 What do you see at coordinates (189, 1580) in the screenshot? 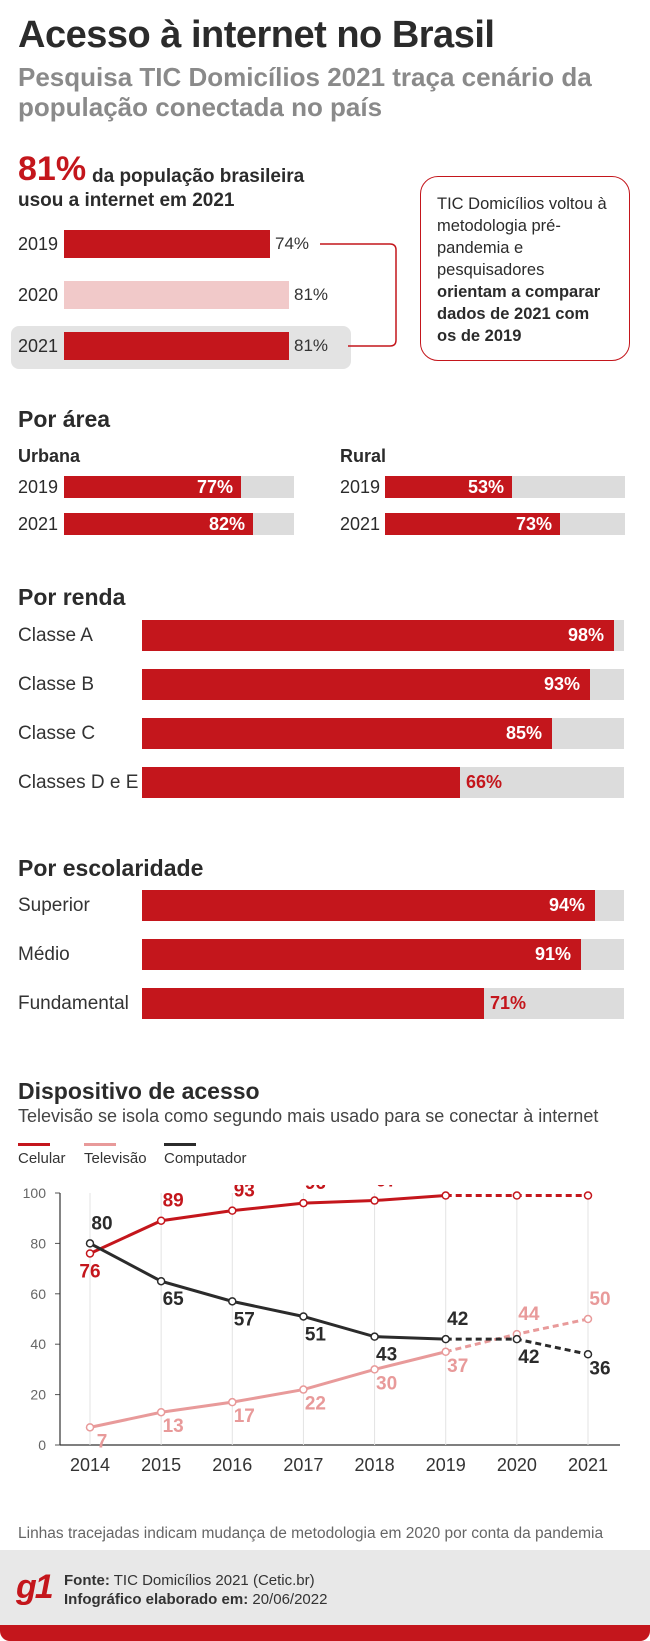
I see `footer-source: Fonte: TIC Domicílios 2021 (Cetic.br)` at bounding box center [189, 1580].